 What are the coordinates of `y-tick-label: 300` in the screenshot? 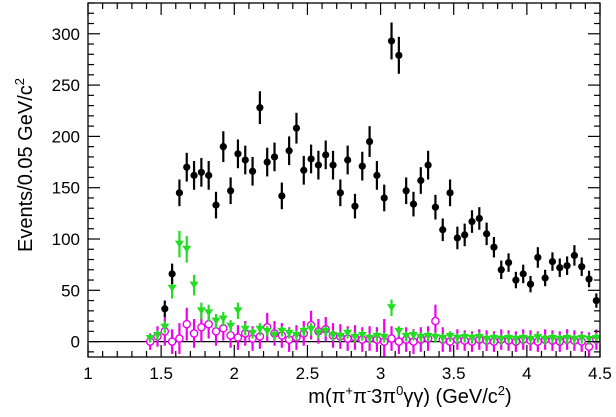 It's located at (66, 34).